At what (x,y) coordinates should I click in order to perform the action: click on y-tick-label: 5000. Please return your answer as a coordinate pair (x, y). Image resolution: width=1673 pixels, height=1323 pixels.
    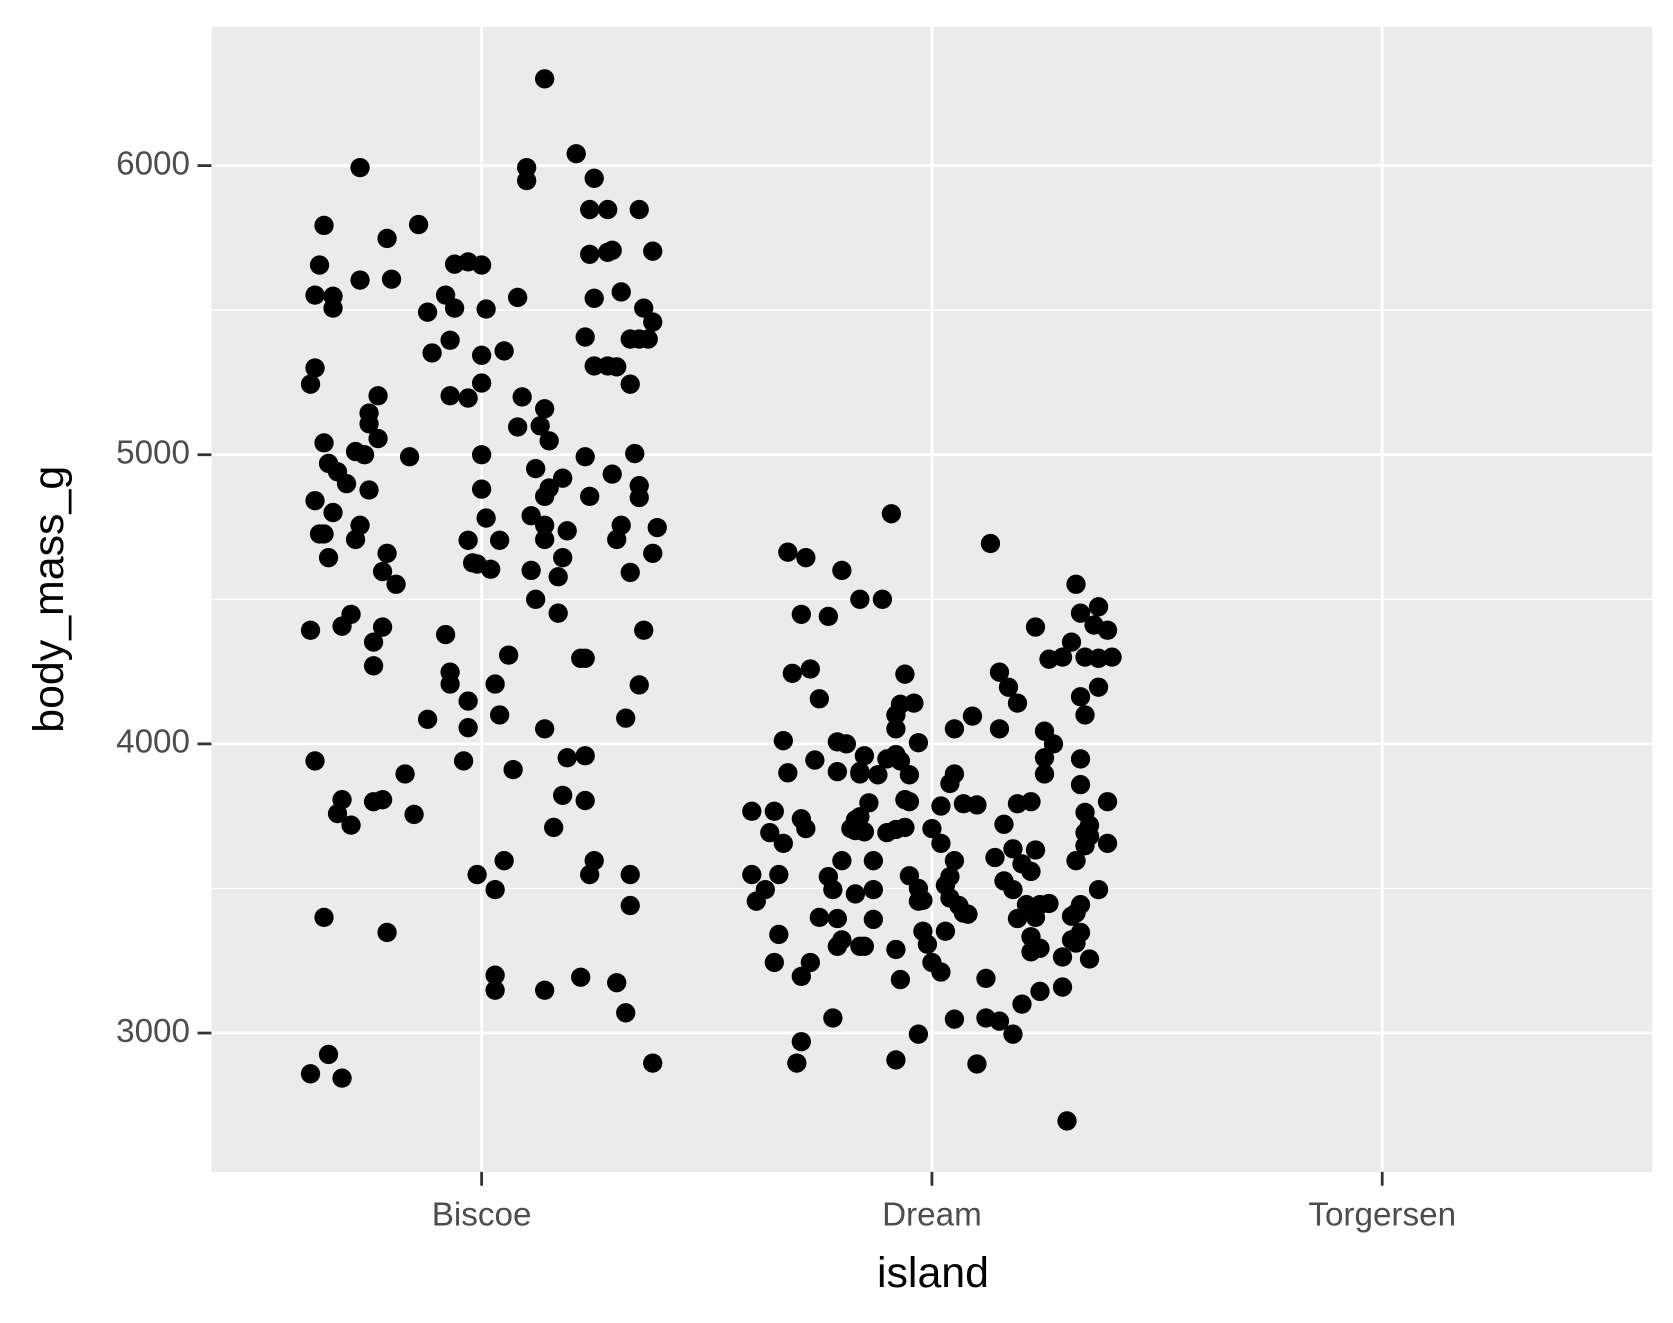
    Looking at the image, I should click on (153, 453).